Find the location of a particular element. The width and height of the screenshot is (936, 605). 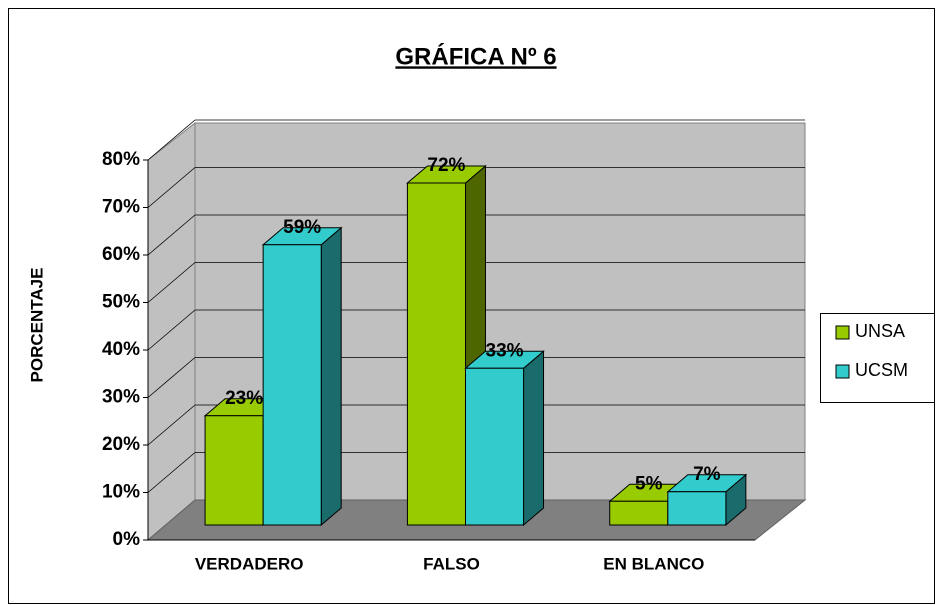

legend-label: UCSM is located at coordinates (881, 370).